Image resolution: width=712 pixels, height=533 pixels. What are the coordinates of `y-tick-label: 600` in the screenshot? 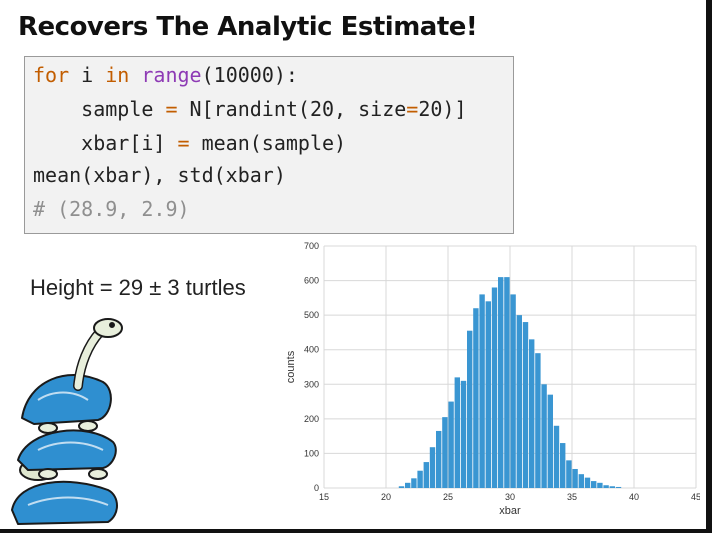 It's located at (311, 281).